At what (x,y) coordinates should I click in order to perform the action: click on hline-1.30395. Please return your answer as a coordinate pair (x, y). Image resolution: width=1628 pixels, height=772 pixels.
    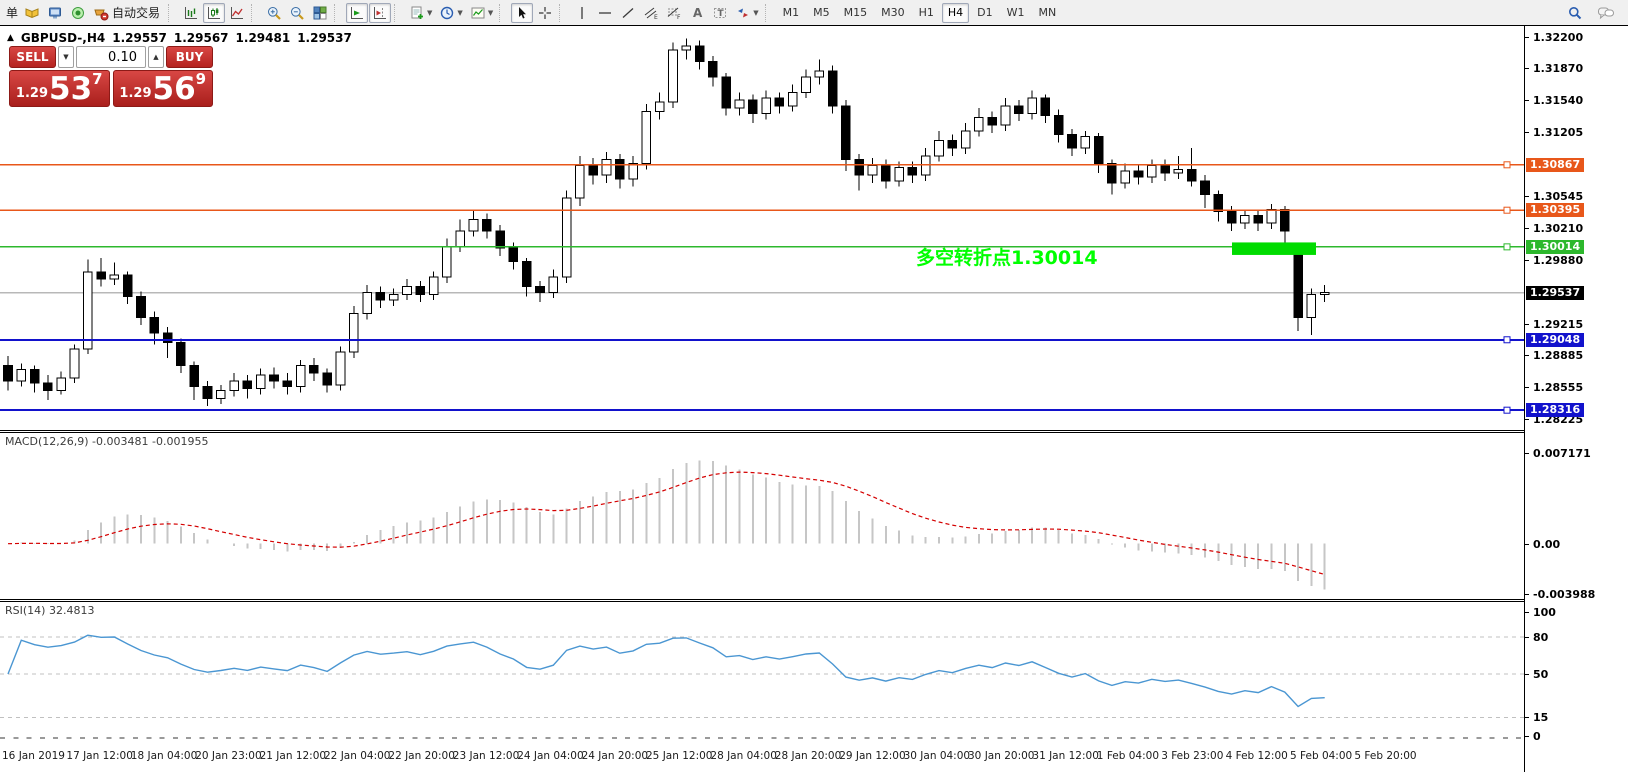
    Looking at the image, I should click on (762, 210).